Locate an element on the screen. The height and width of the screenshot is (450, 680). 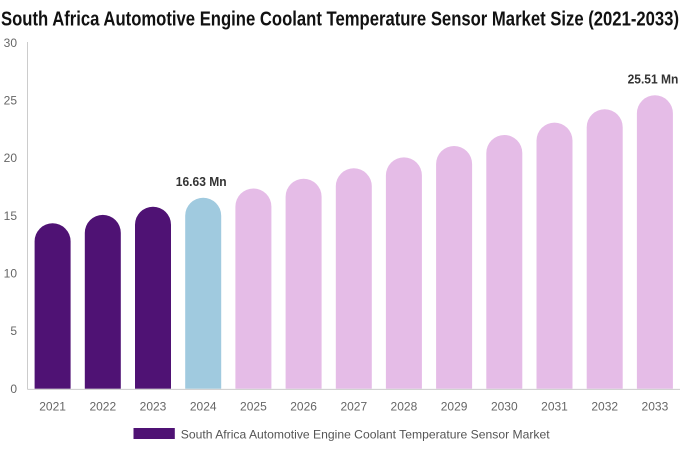
svg-text: 2025 is located at coordinates (253, 406).